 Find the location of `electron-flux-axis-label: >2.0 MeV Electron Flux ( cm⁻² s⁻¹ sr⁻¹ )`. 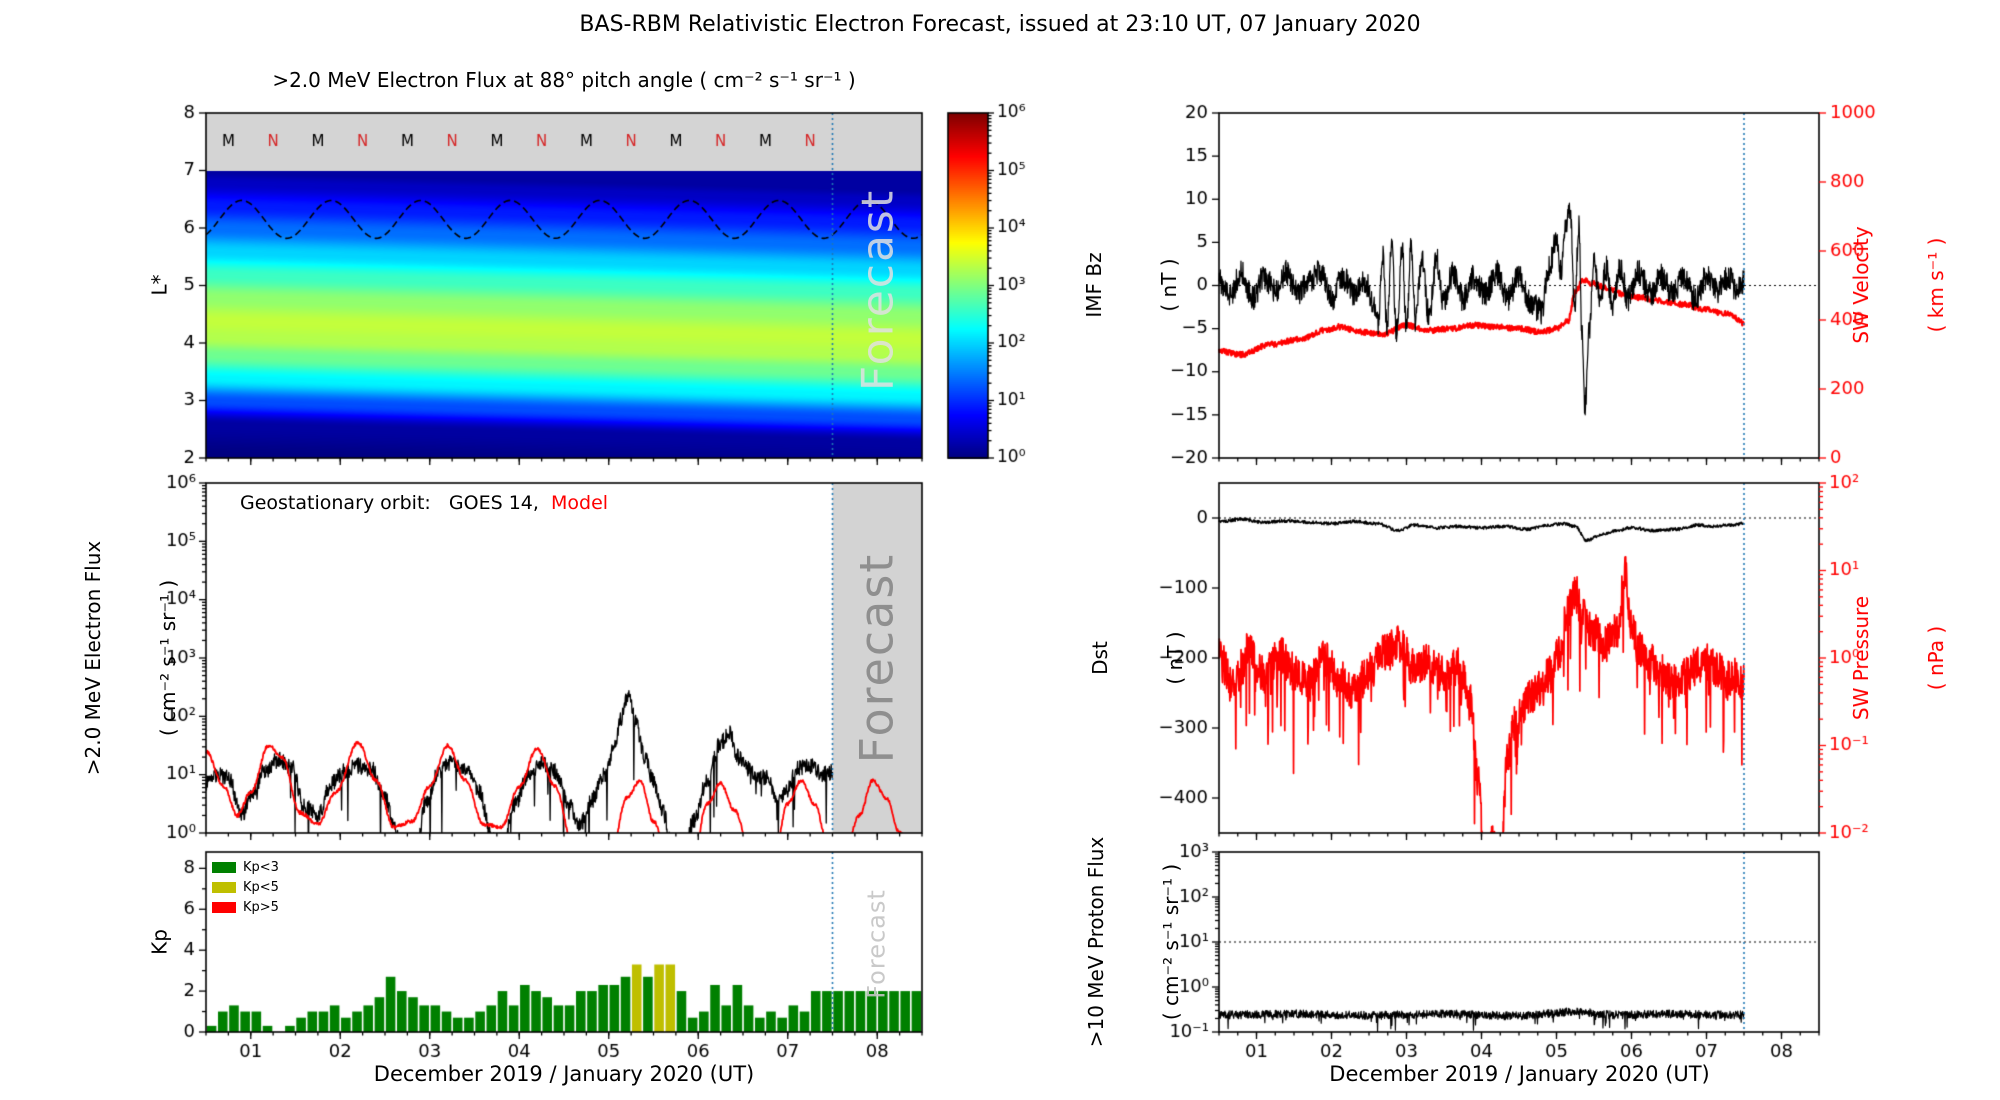

electron-flux-axis-label: >2.0 MeV Electron Flux ( cm⁻² s⁻¹ sr⁻¹ ) is located at coordinates (131, 658).